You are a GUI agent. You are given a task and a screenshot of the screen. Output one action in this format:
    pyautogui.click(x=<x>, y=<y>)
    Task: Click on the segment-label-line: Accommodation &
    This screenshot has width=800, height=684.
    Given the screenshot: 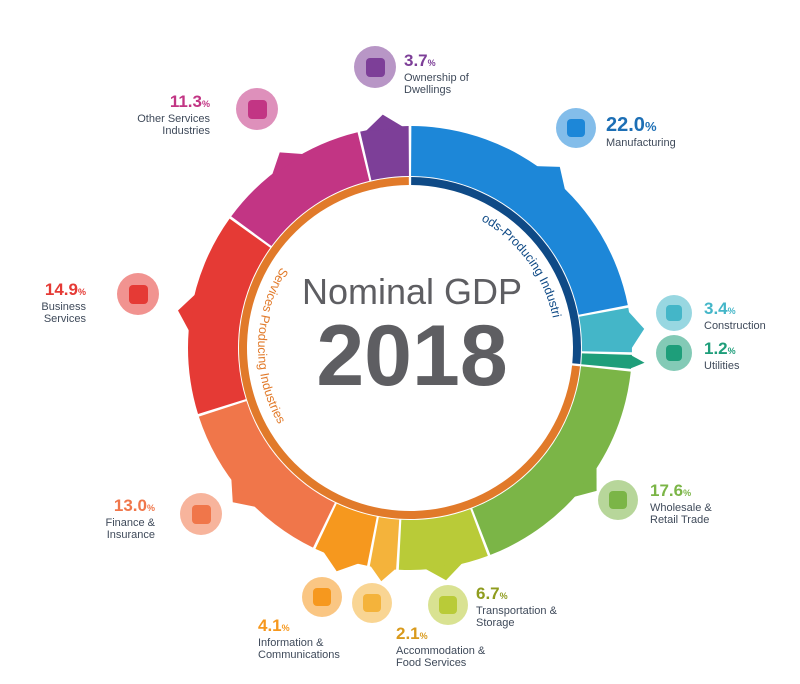 What is the action you would take?
    pyautogui.click(x=441, y=651)
    